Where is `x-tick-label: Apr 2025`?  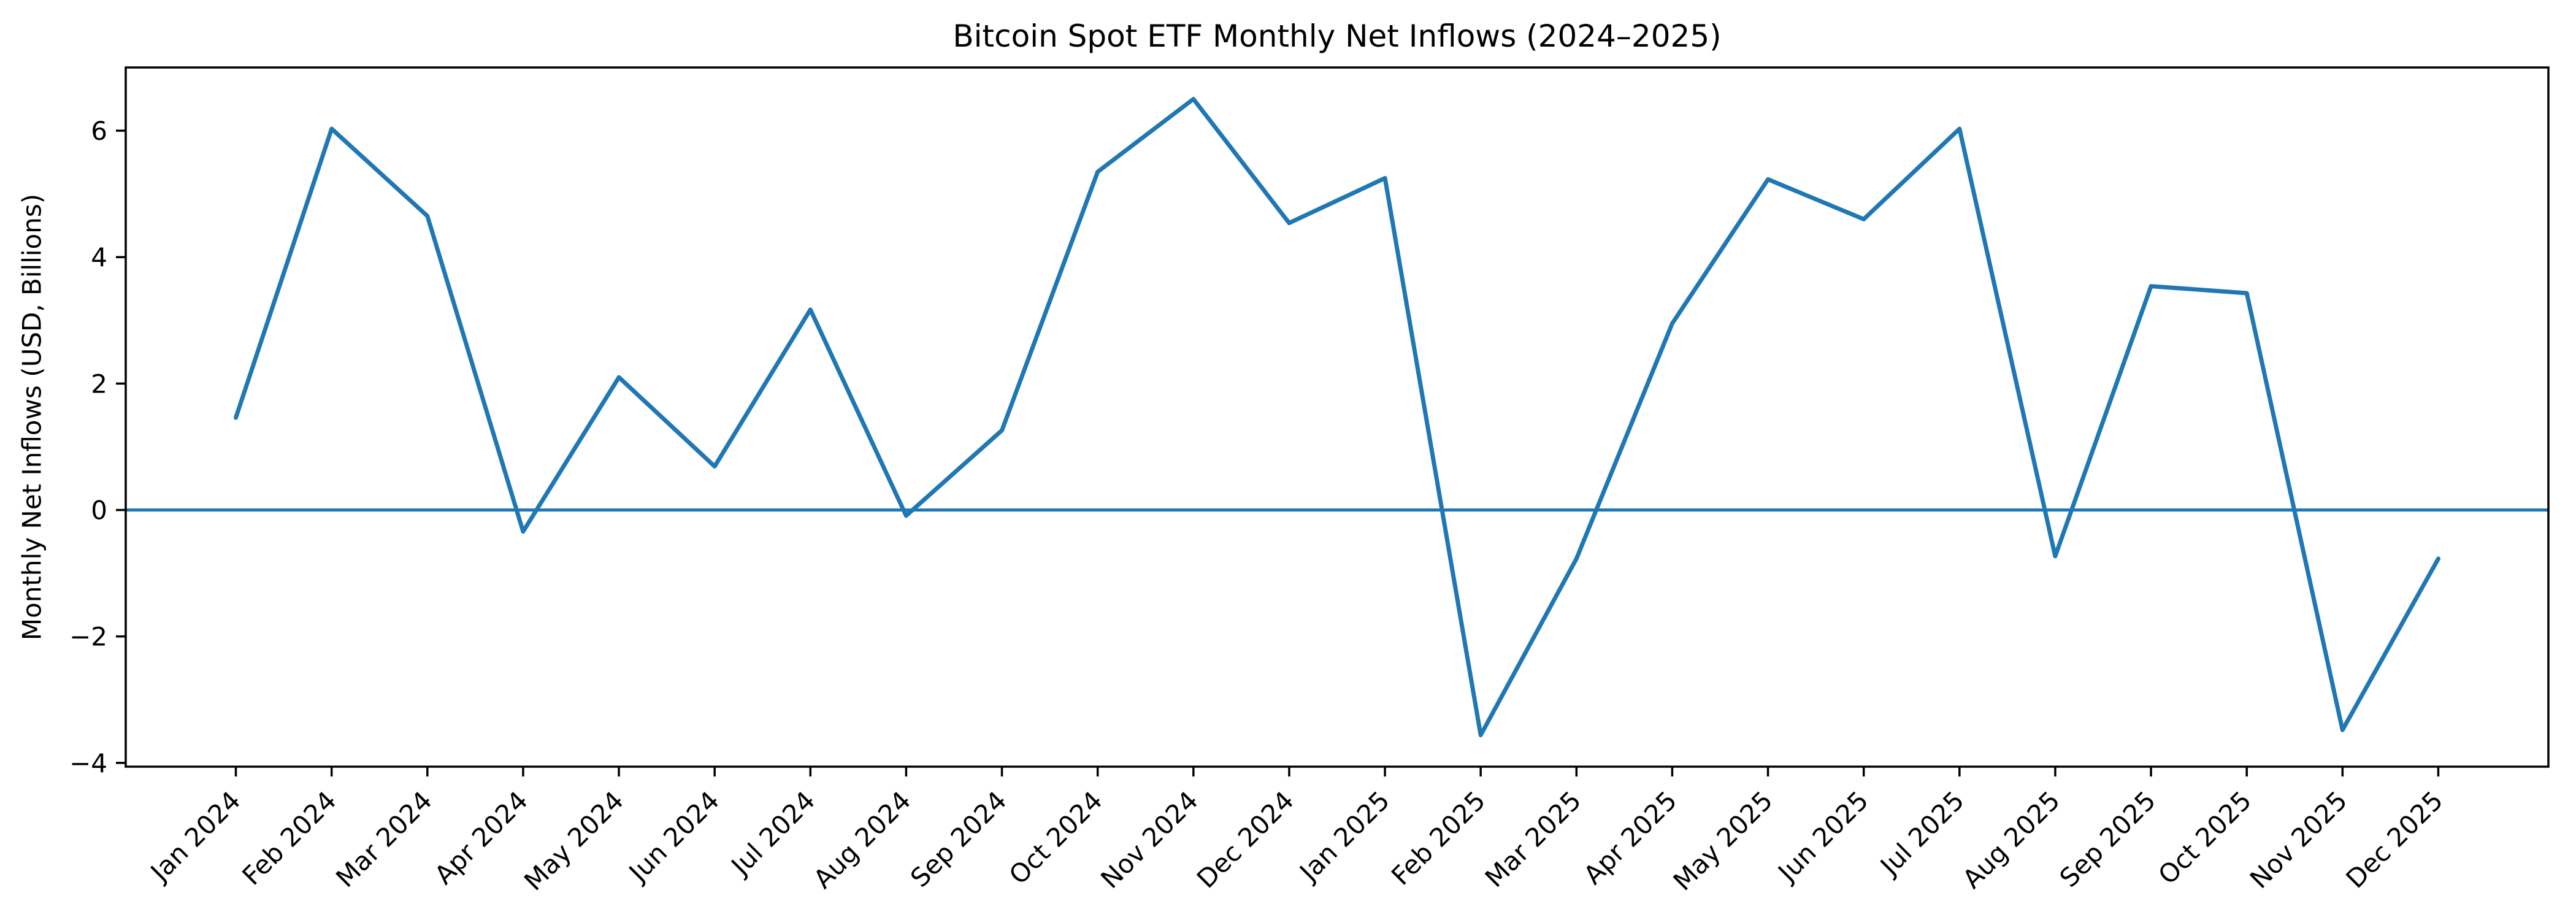 x-tick-label: Apr 2025 is located at coordinates (1629, 837).